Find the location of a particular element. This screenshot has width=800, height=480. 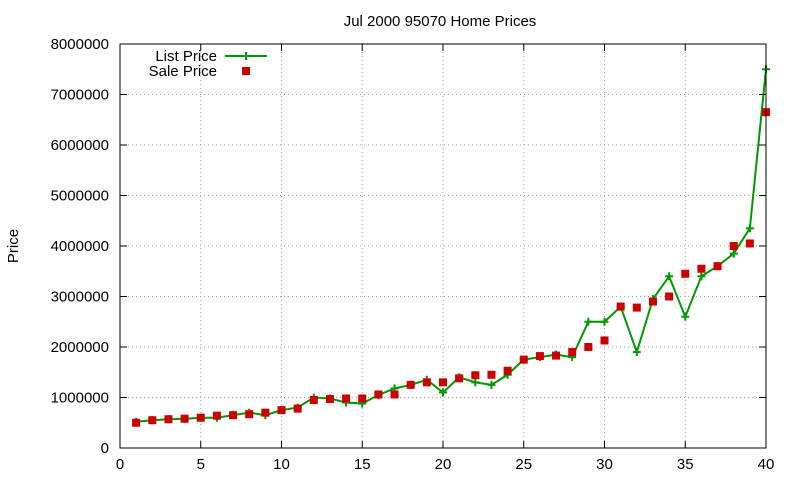

y-tick-label: 5000000 is located at coordinates (80, 196).